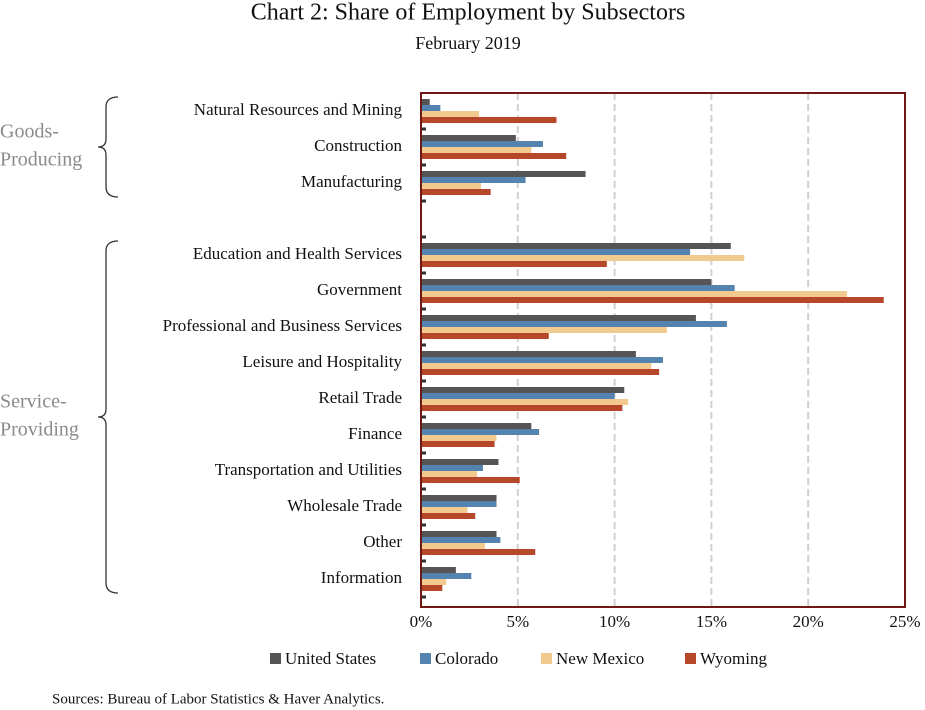 The width and height of the screenshot is (925, 710). Describe the element at coordinates (298, 109) in the screenshot. I see `category-label: Natural Resources and Mining` at that location.